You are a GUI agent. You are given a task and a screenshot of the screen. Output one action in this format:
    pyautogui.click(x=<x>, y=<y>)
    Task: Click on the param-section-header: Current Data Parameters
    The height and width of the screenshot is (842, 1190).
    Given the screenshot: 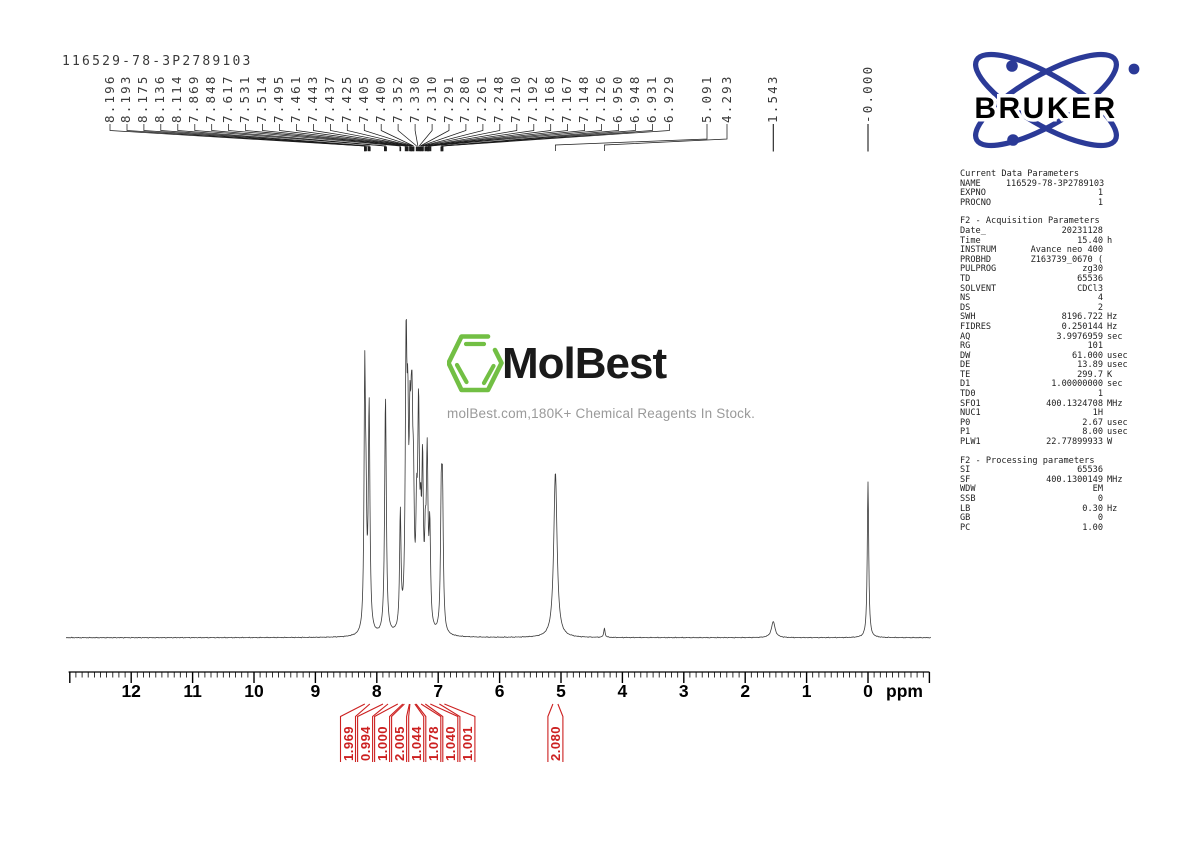 What is the action you would take?
    pyautogui.click(x=1019, y=174)
    